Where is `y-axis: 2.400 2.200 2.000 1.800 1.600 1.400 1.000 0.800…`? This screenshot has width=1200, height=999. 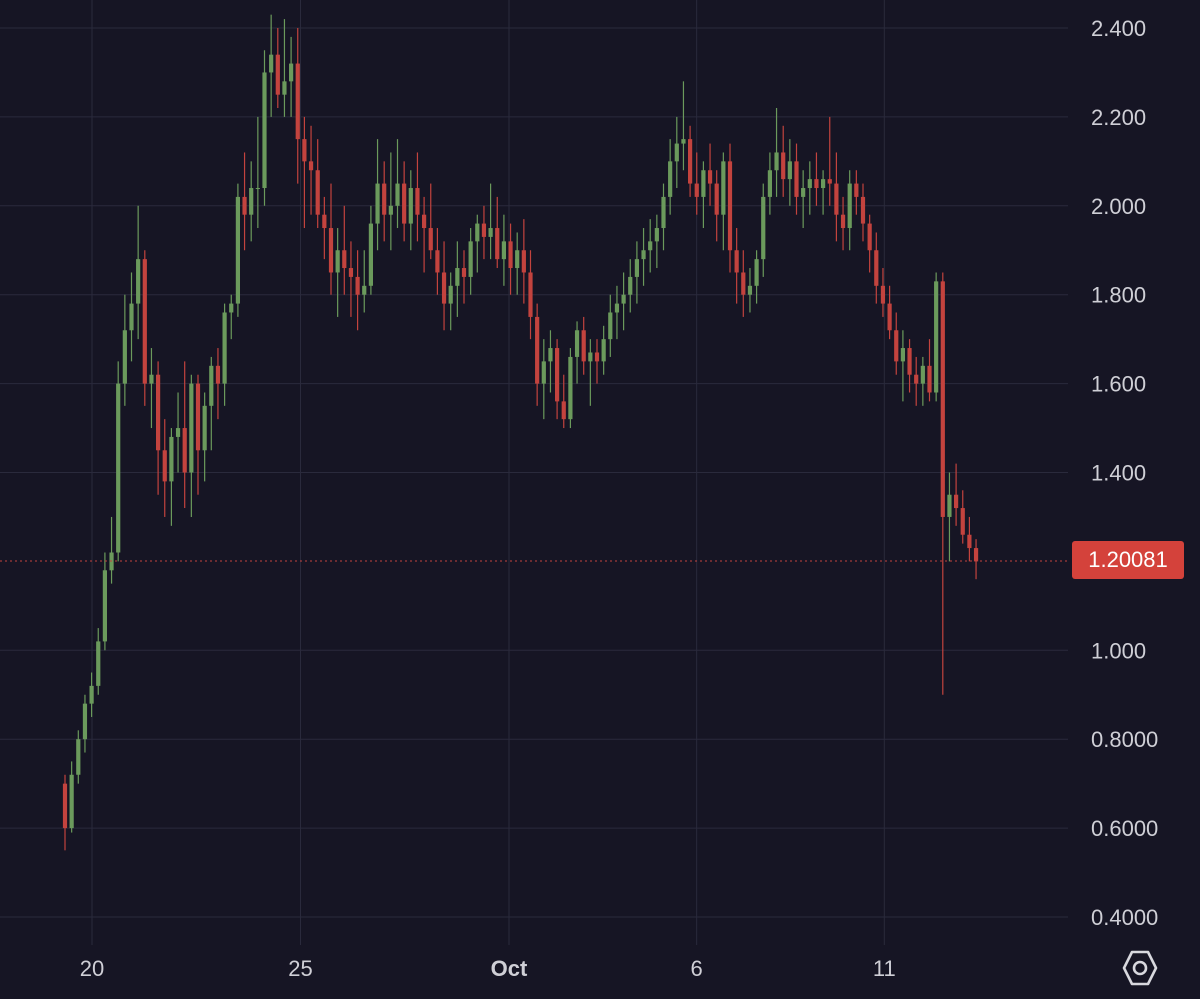
y-axis: 2.400 2.200 2.000 1.800 1.600 1.400 1.000 0.800… is located at coordinates (1124, 473).